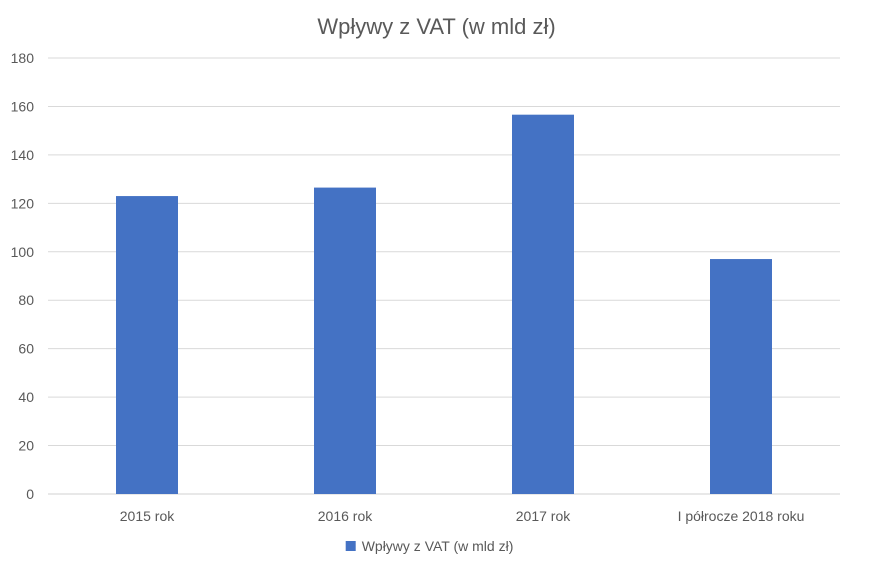 The height and width of the screenshot is (565, 873). Describe the element at coordinates (26, 300) in the screenshot. I see `y-tick-label: 80` at that location.